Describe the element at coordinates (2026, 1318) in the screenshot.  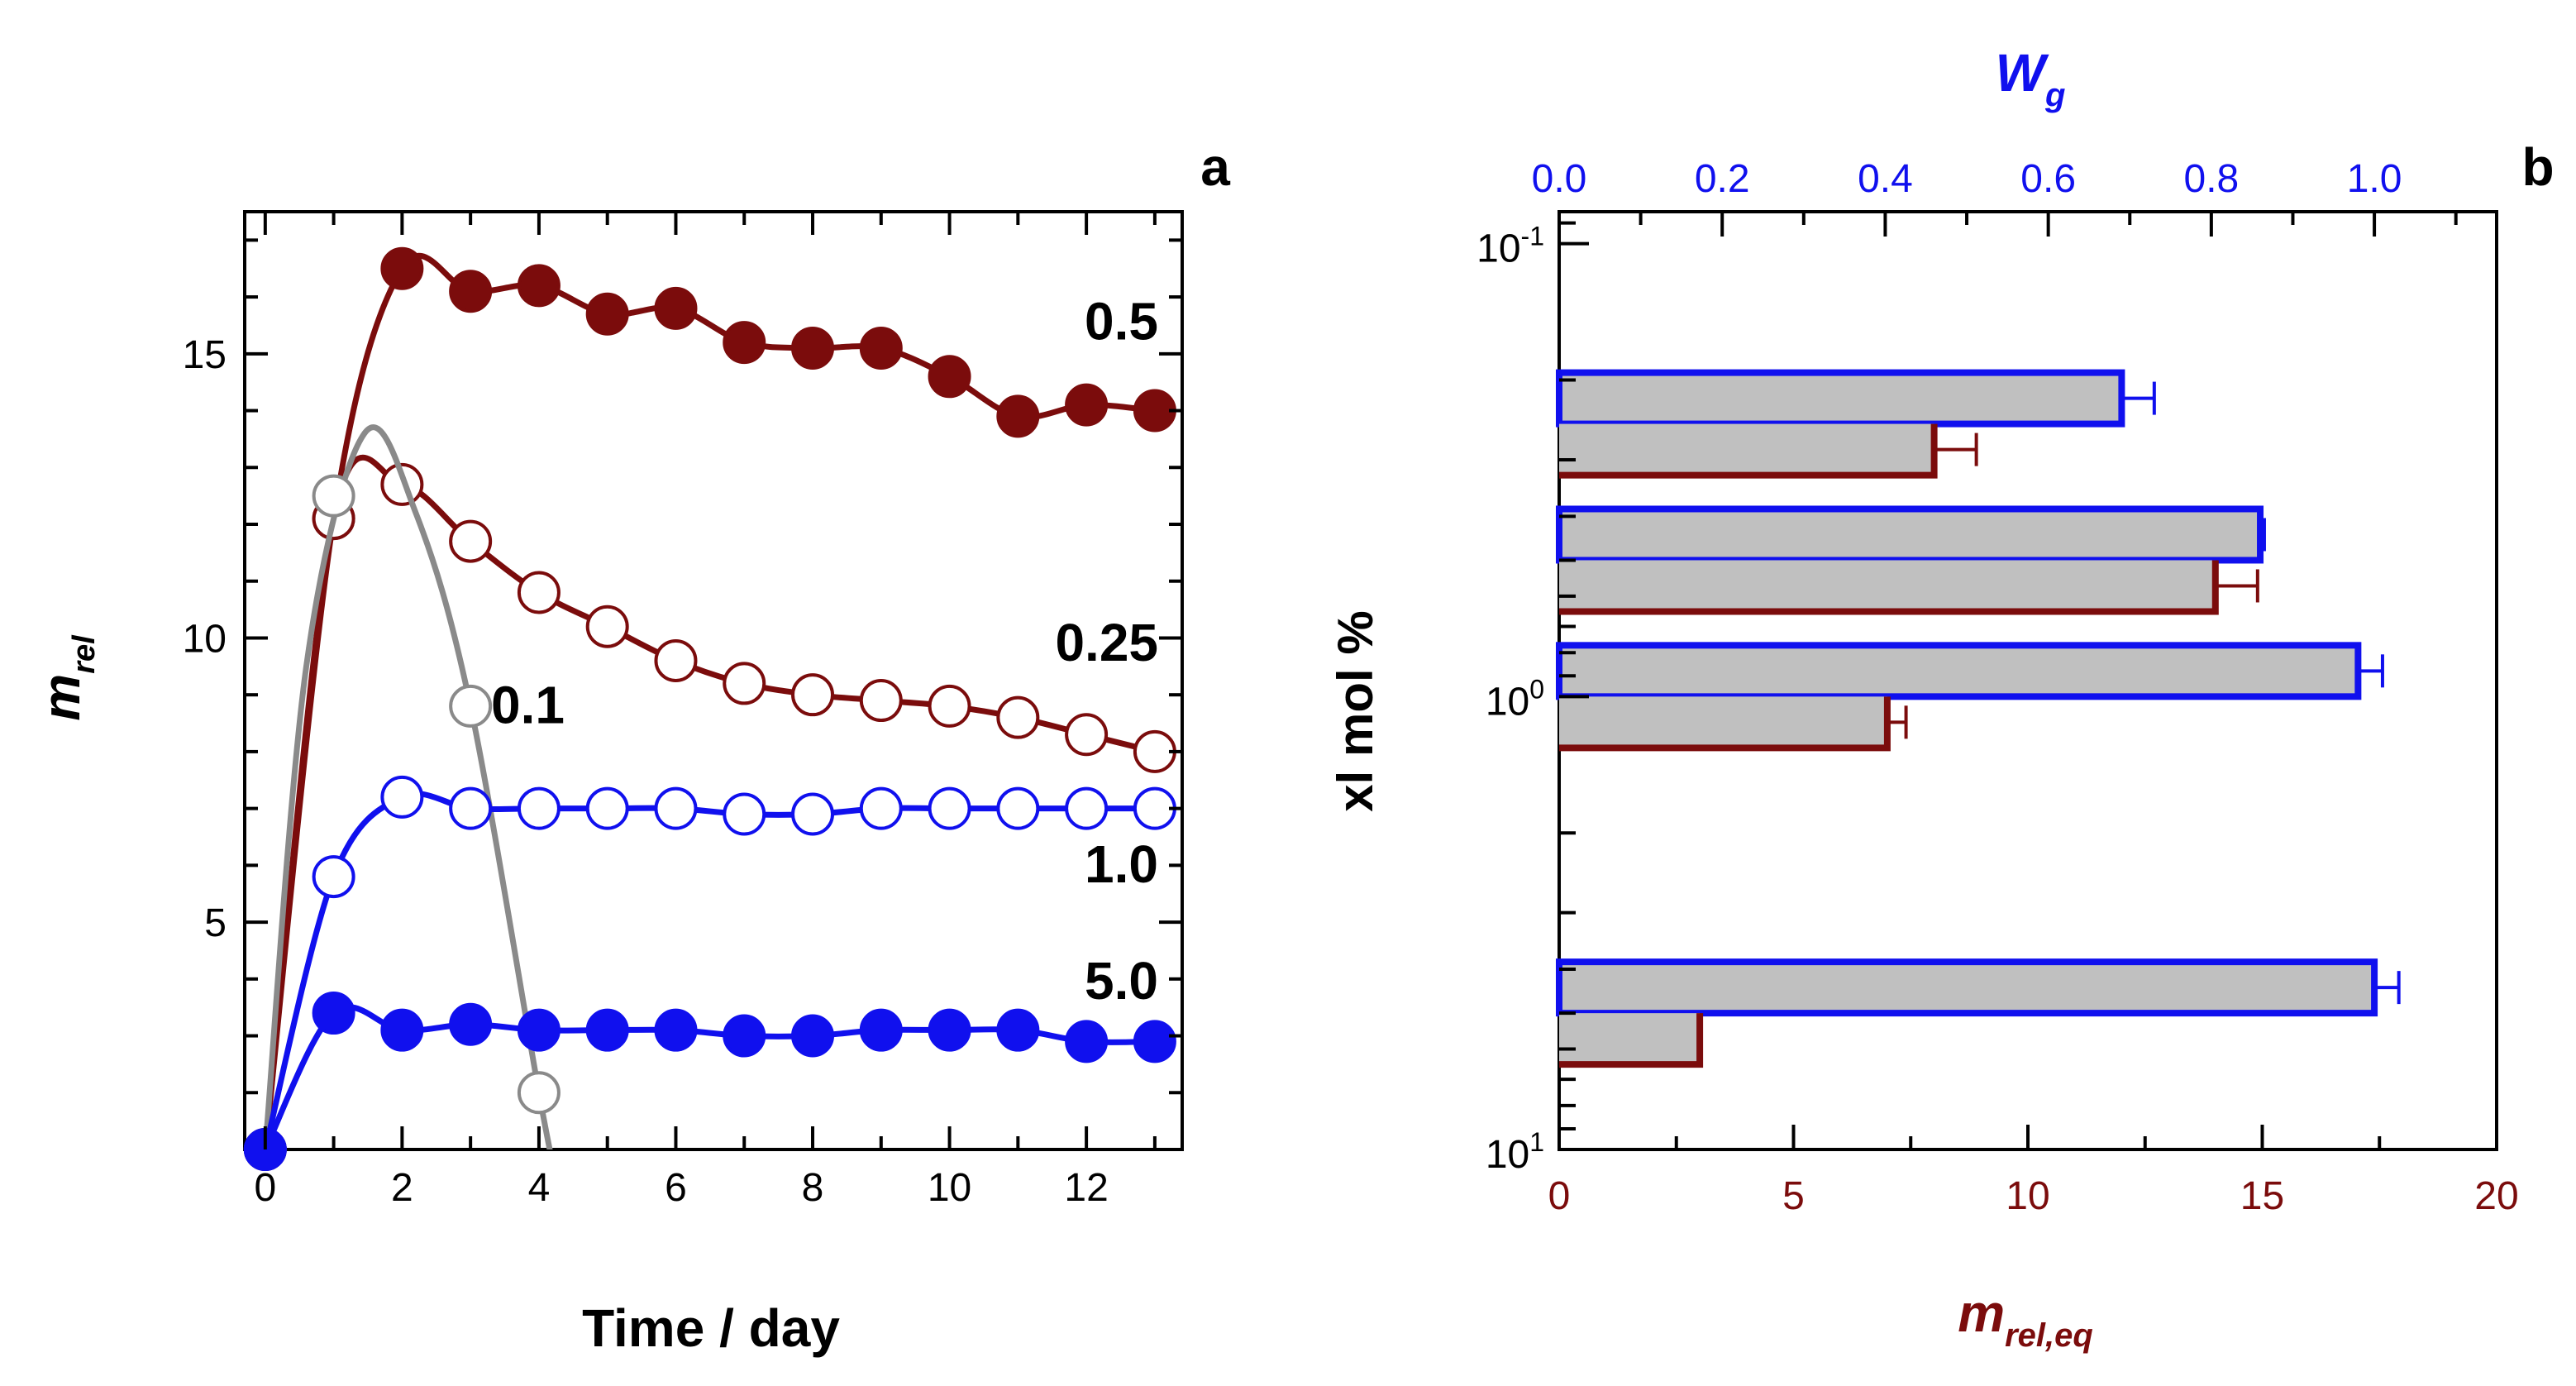
I see `panel-b-bottom-axis-title: mrel,eq` at that location.